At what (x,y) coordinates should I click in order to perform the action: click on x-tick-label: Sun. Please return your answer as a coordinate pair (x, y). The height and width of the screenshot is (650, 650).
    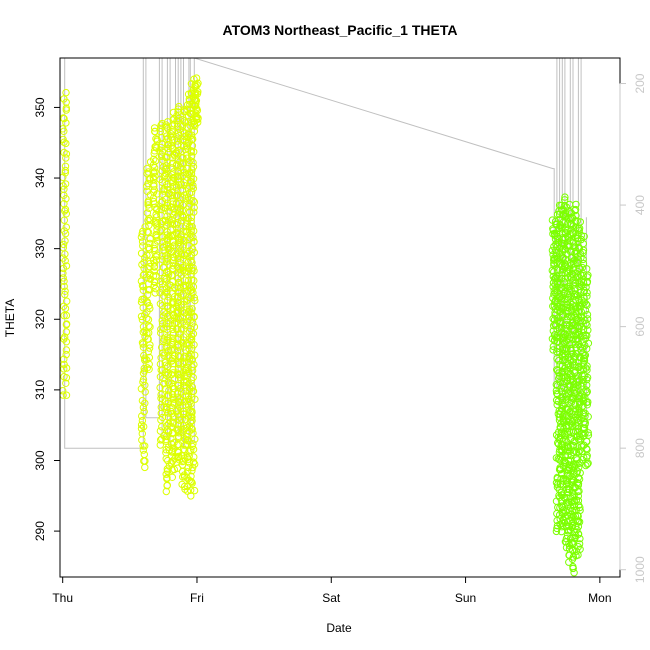
    Looking at the image, I should click on (465, 598).